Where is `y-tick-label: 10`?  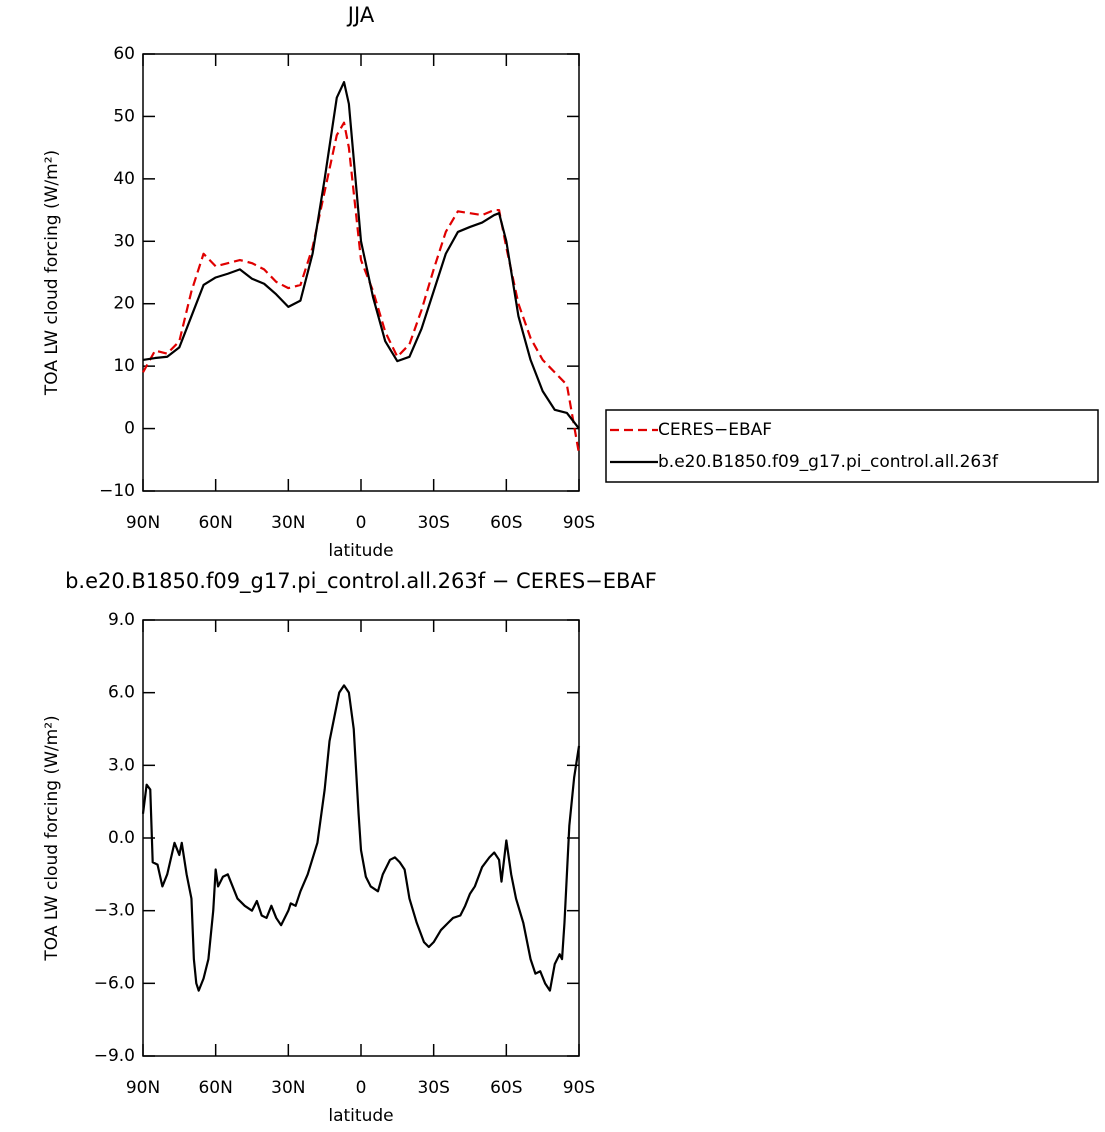 y-tick-label: 10 is located at coordinates (124, 366).